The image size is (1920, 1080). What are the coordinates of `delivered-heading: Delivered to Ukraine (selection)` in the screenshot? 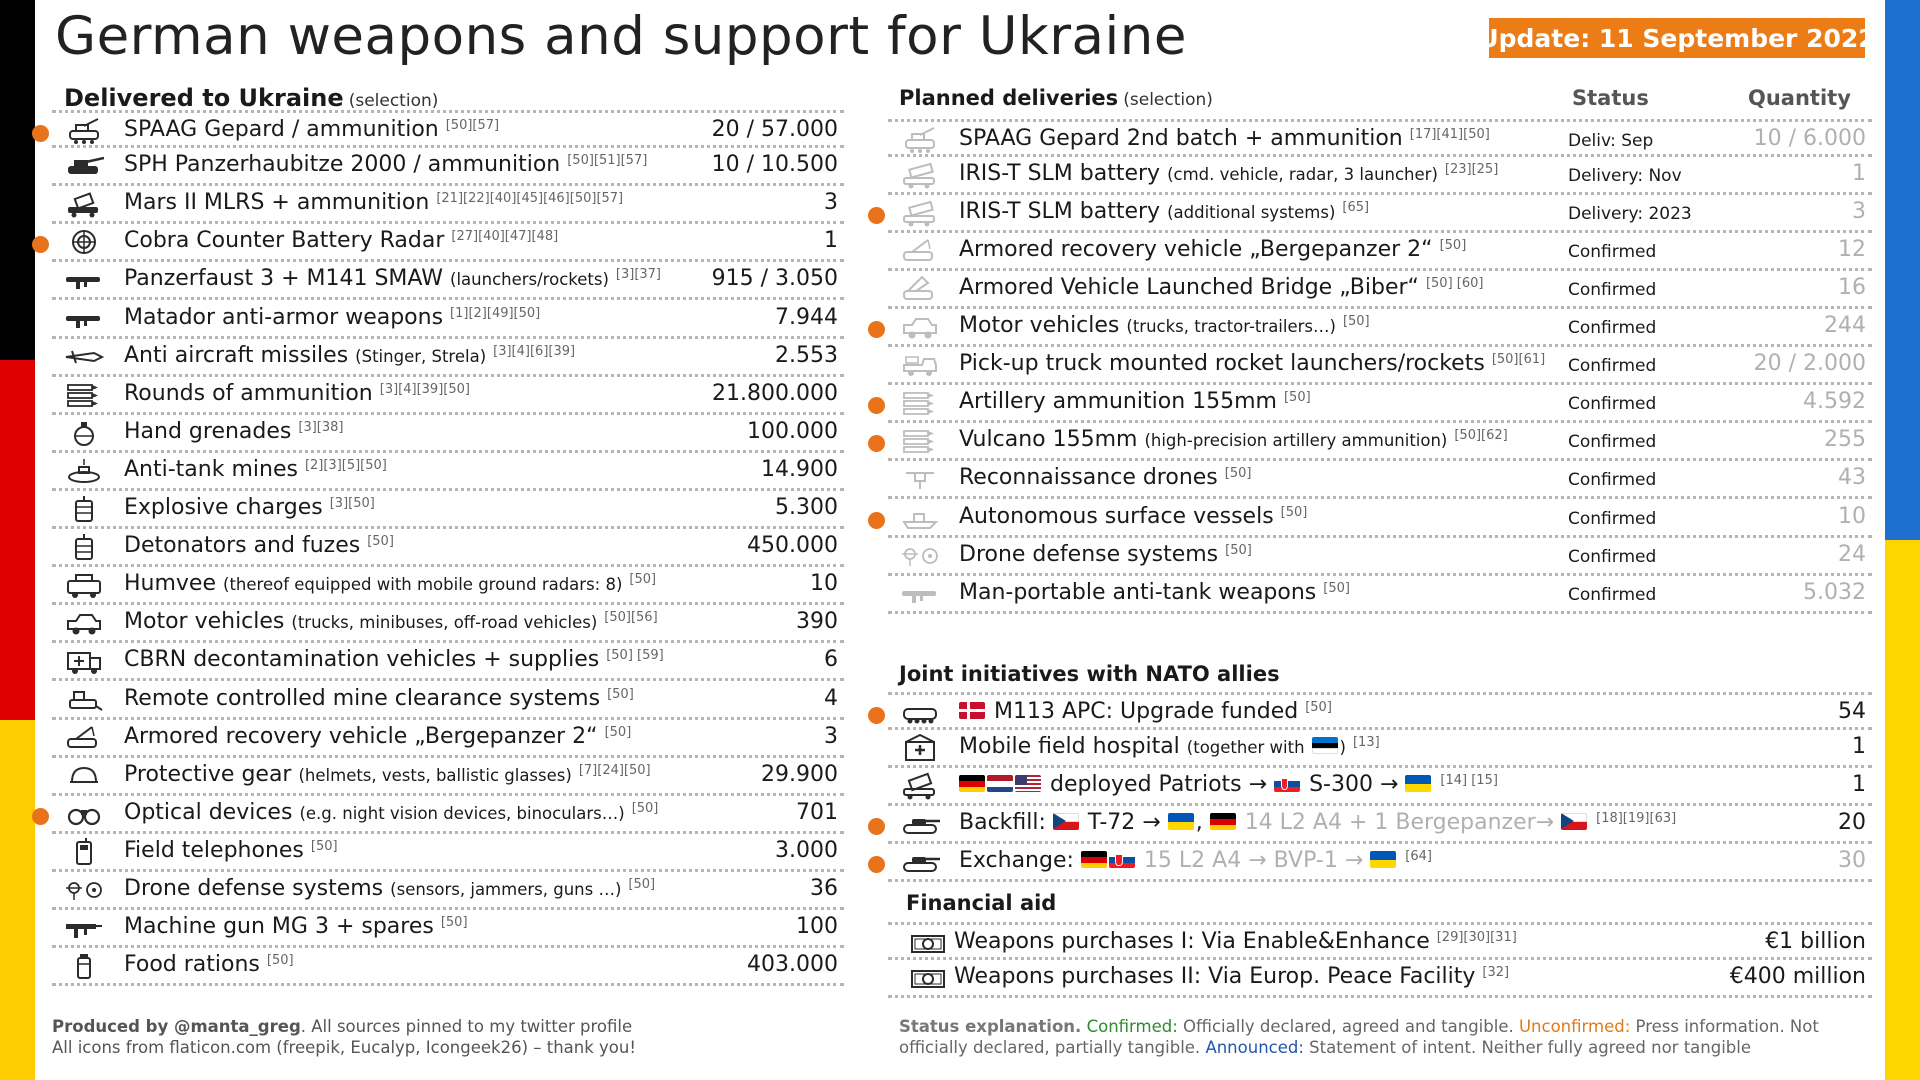 It's located at (251, 98).